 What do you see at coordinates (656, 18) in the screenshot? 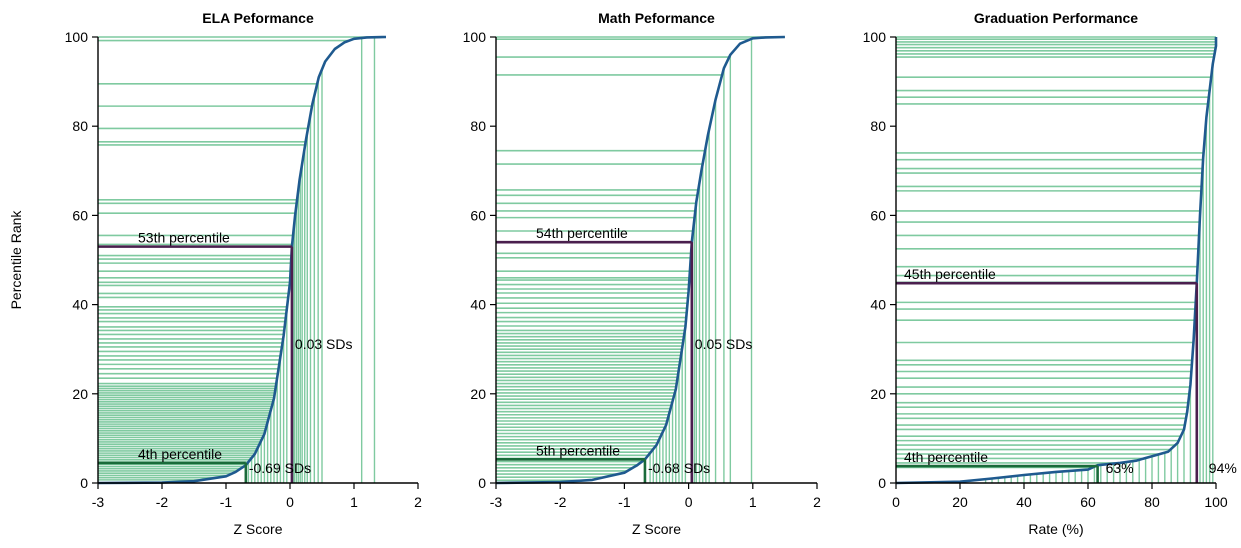
I see `chart-title: Math Peformance` at bounding box center [656, 18].